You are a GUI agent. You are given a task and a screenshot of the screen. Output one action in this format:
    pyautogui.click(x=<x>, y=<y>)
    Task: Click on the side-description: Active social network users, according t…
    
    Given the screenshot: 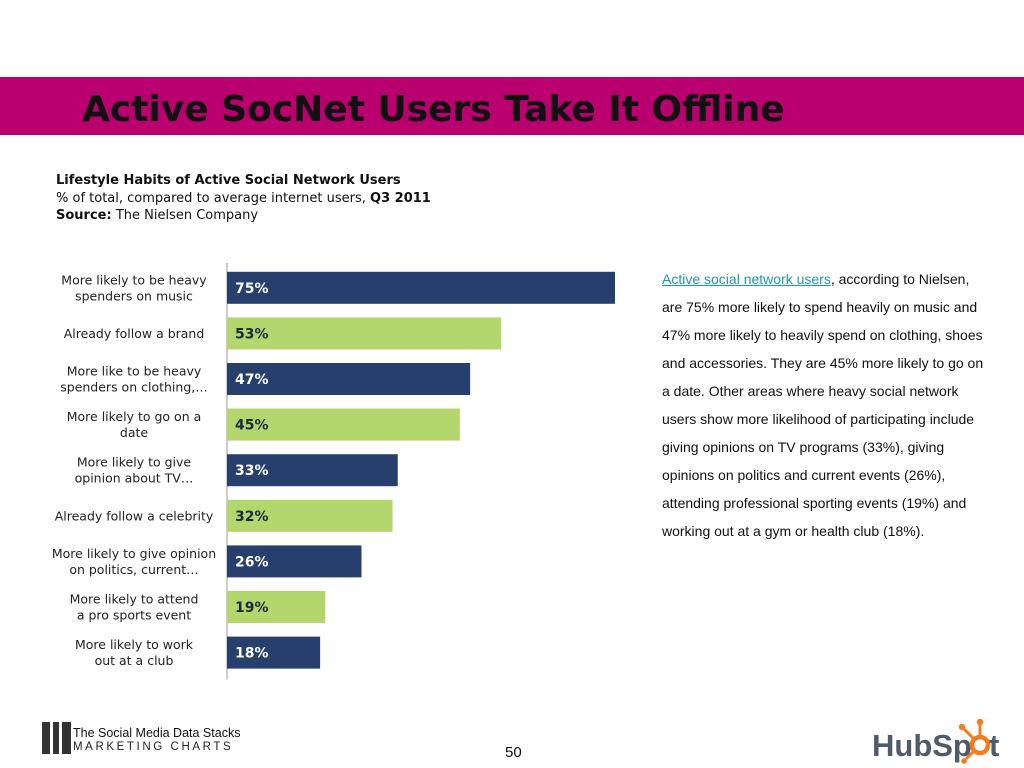 What is the action you would take?
    pyautogui.click(x=827, y=405)
    